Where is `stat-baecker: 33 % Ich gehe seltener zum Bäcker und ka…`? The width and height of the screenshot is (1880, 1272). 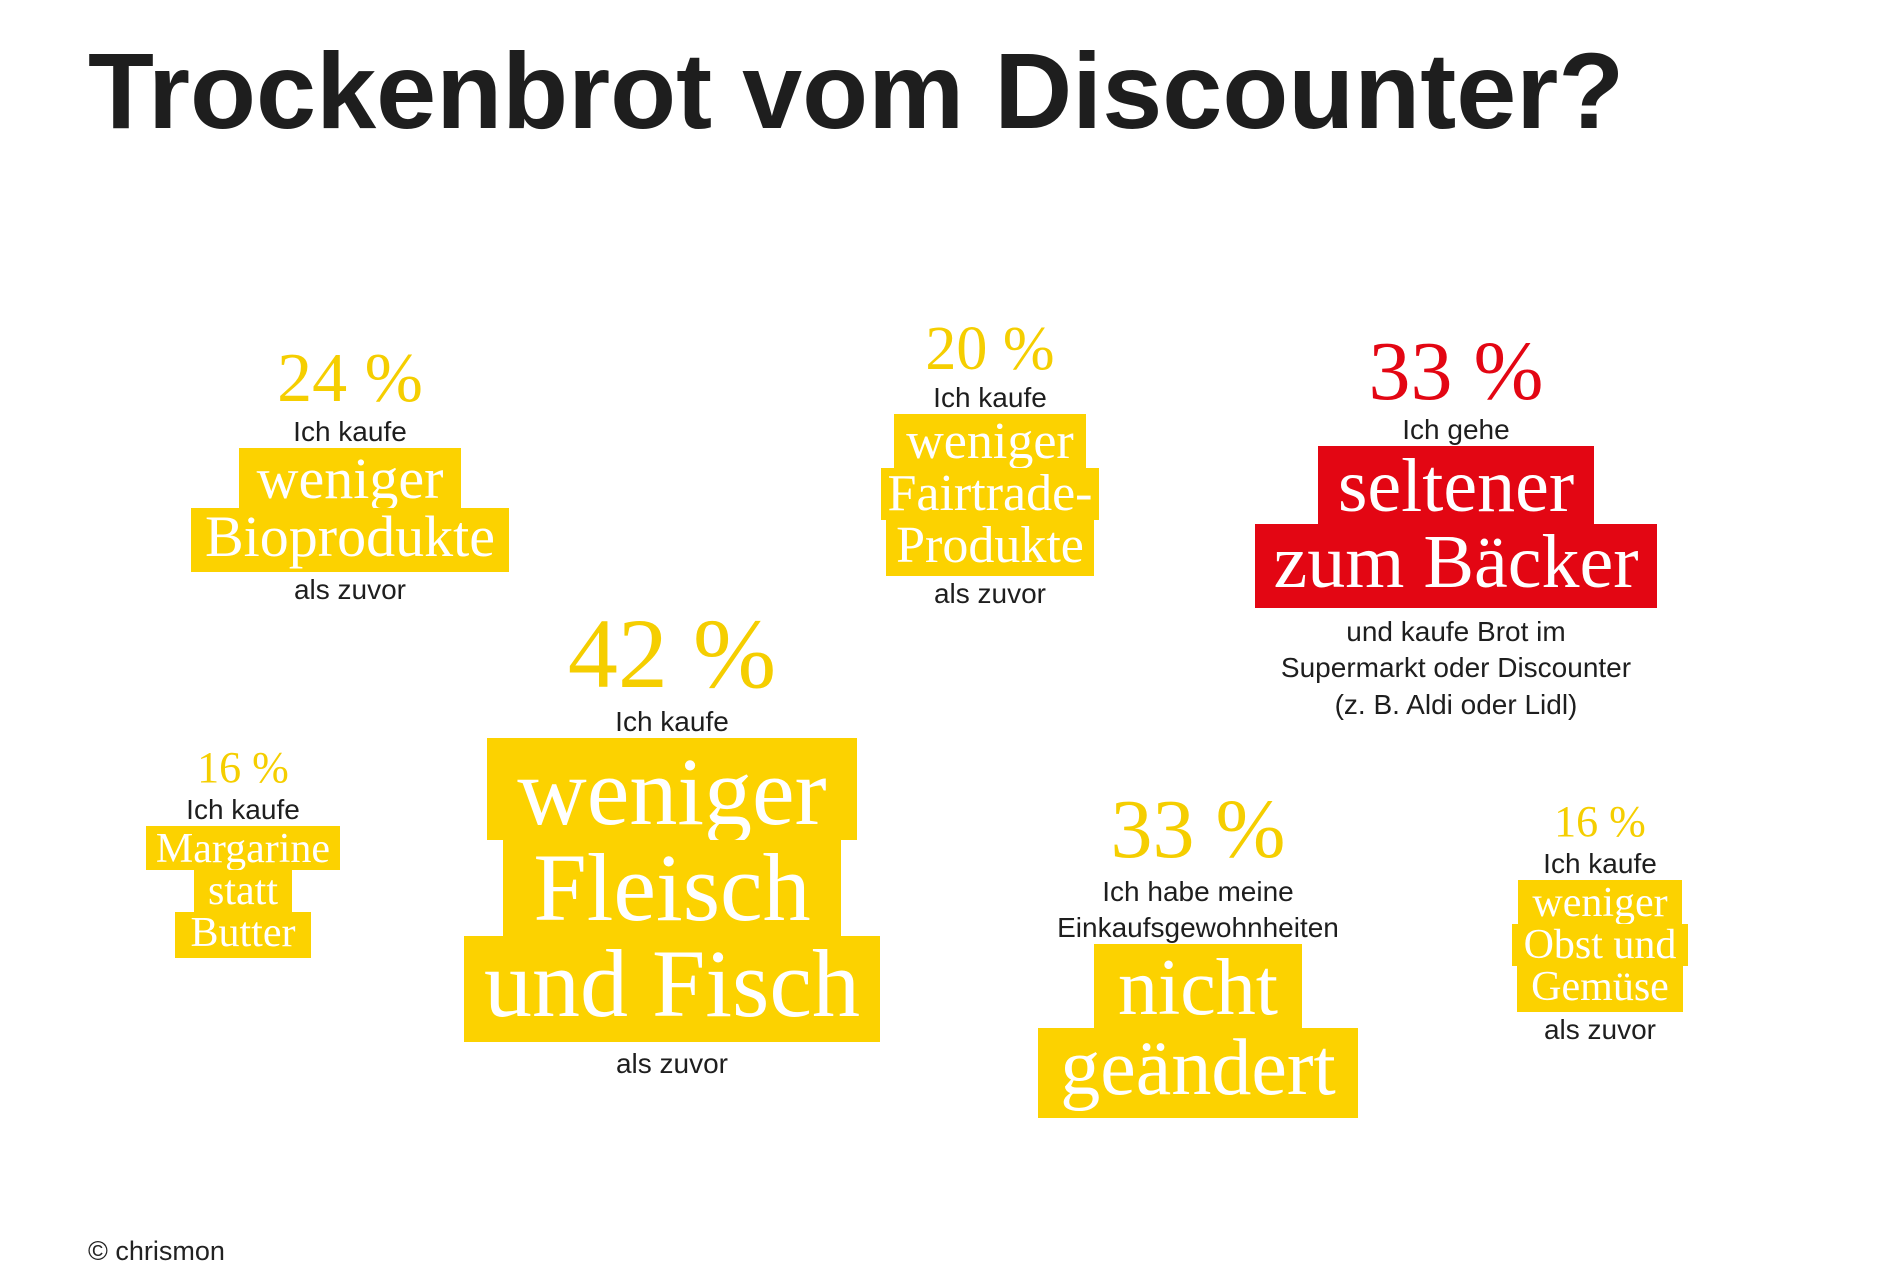
stat-baecker: 33 % Ich gehe seltener zum Bäcker und ka… is located at coordinates (1456, 525).